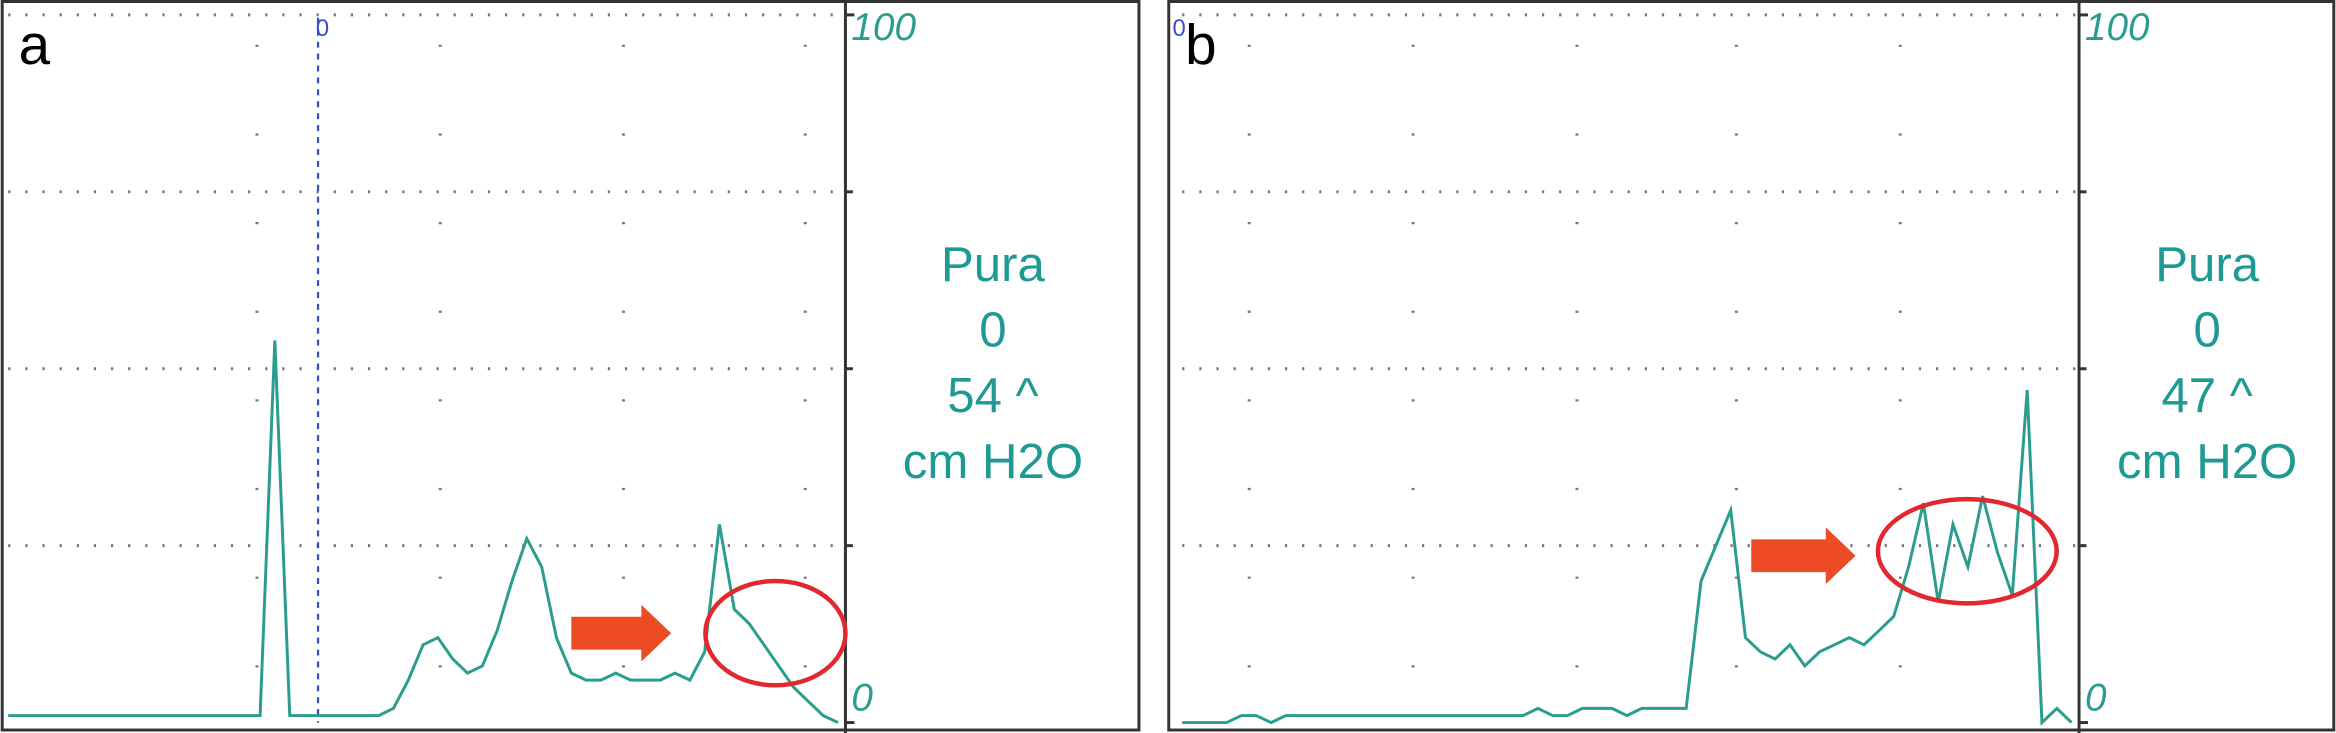 The height and width of the screenshot is (733, 2336). Describe the element at coordinates (1200, 44) in the screenshot. I see `panel-label: b` at that location.